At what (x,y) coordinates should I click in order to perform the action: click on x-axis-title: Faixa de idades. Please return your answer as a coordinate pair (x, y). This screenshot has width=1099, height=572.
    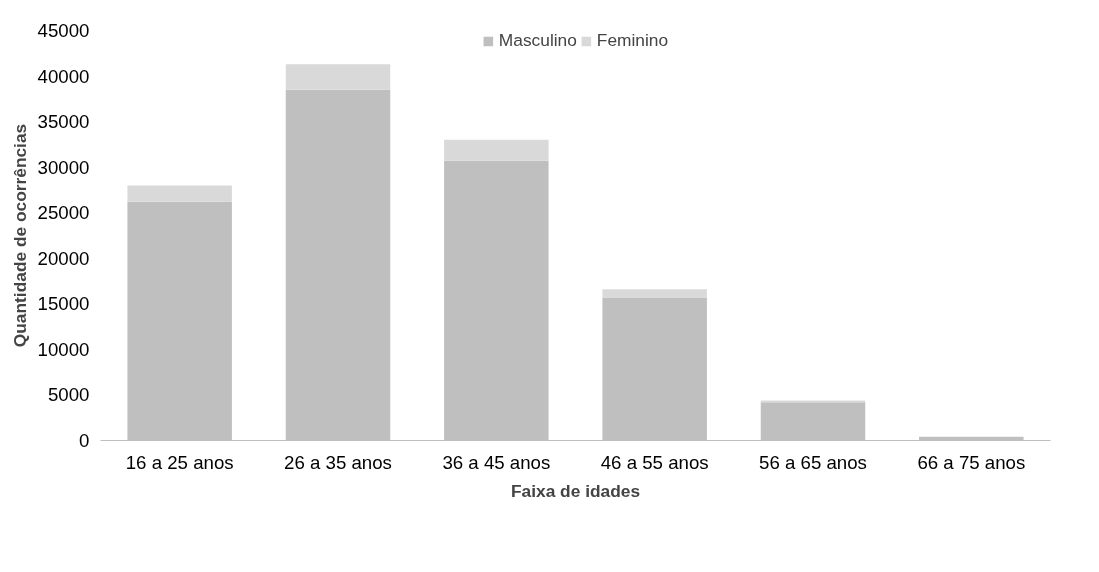
    Looking at the image, I should click on (575, 490).